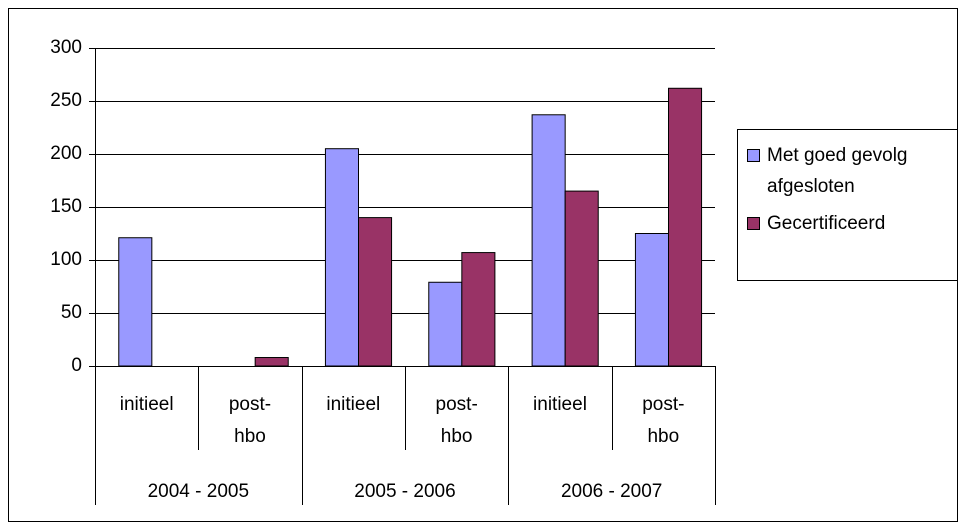  Describe the element at coordinates (66, 100) in the screenshot. I see `y-tick-label: 250` at that location.